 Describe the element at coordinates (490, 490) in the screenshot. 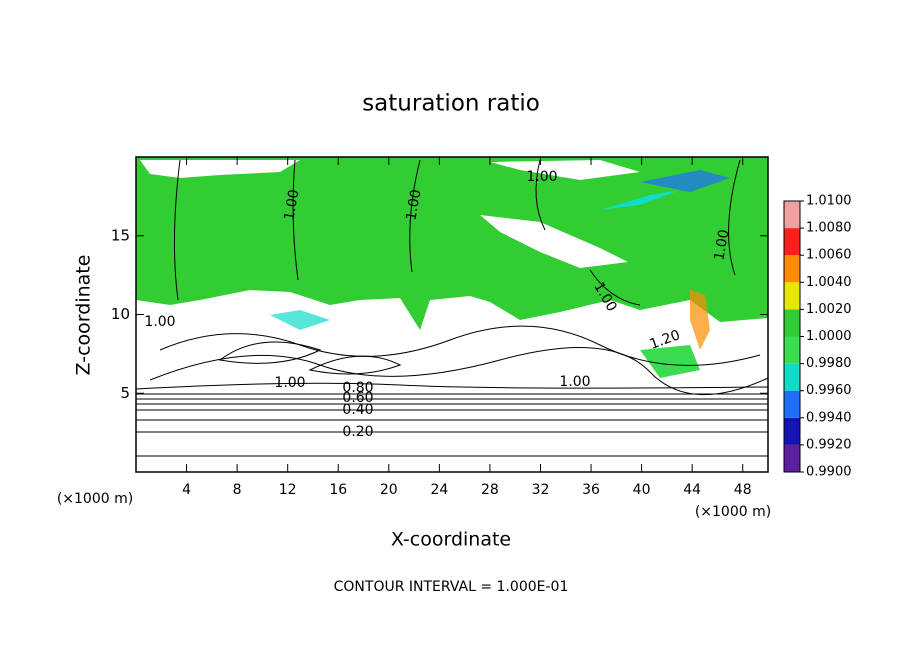

I see `x-tick-label: 28` at that location.